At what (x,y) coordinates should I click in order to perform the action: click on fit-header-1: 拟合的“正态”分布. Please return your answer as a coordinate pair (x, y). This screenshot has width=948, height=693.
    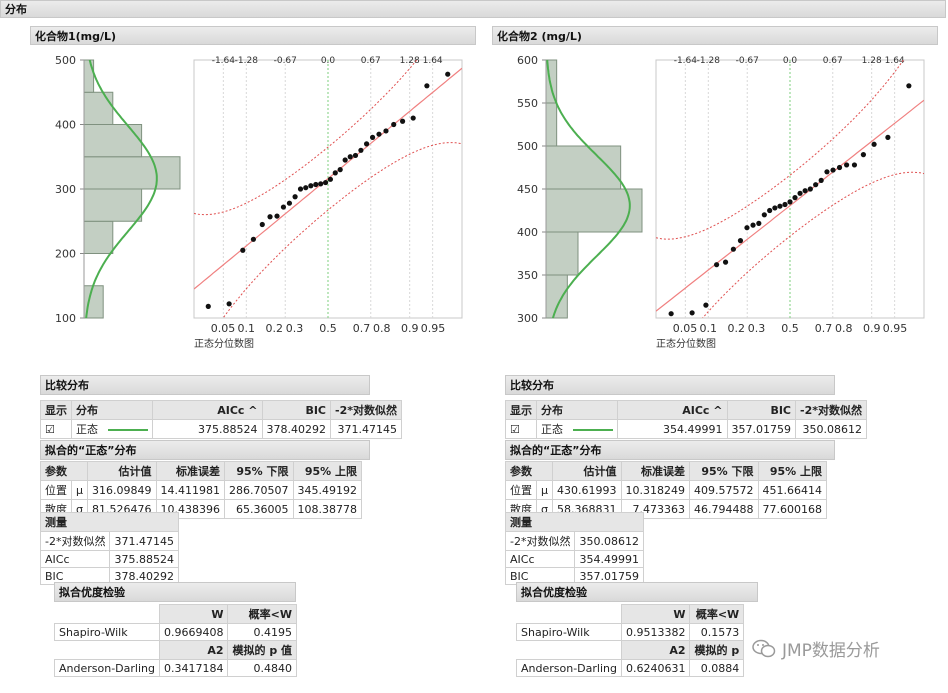
    Looking at the image, I should click on (205, 450).